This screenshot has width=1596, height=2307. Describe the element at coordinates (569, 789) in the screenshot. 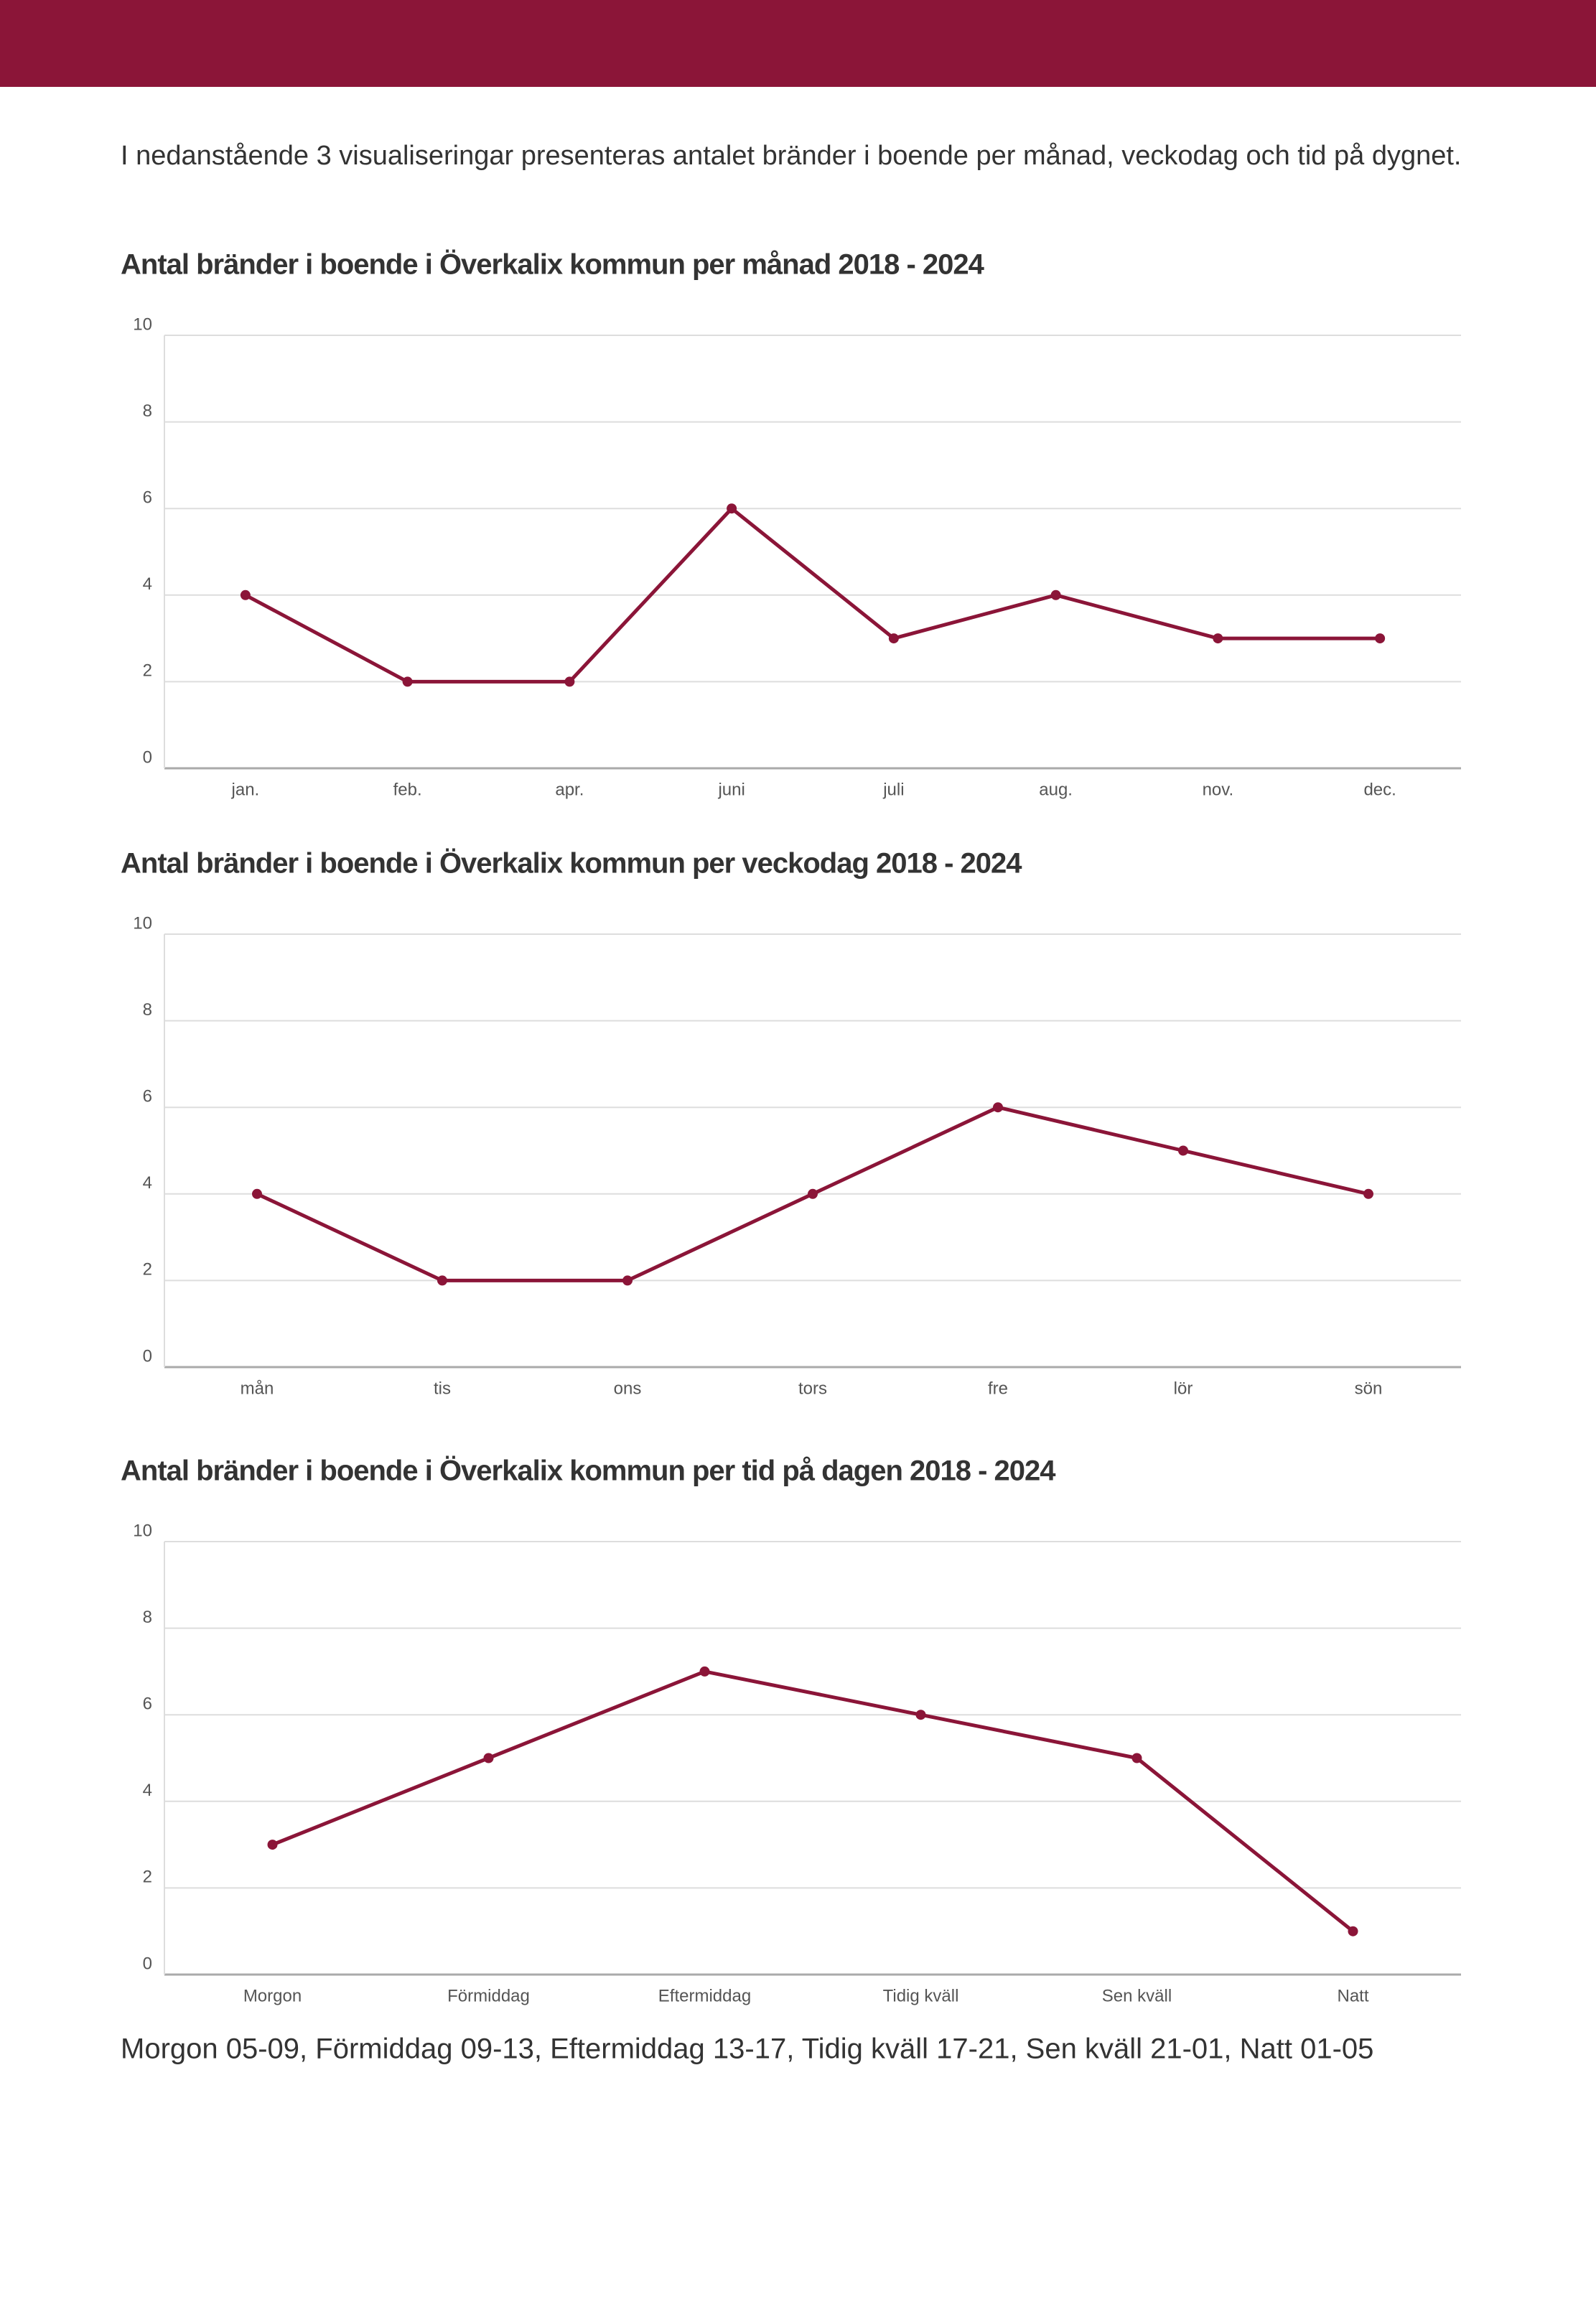

I see `x-tick-label: apr.` at that location.